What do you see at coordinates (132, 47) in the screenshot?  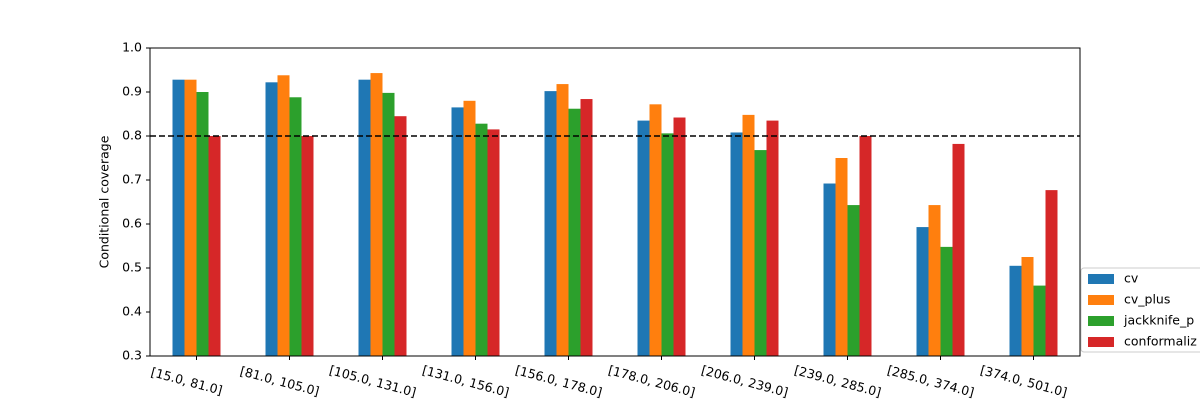 I see `y-tick-label: 1.0` at bounding box center [132, 47].